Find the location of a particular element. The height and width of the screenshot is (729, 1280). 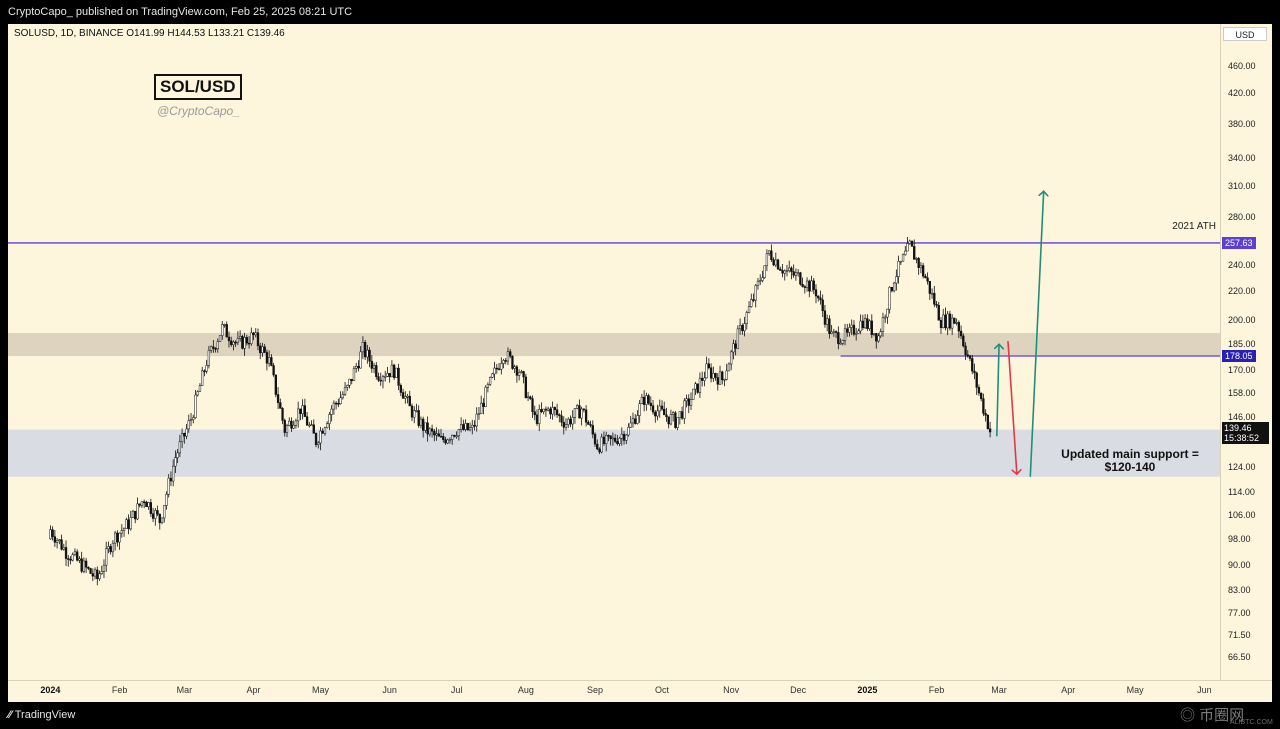

time-tick-label: May is located at coordinates (1135, 690).